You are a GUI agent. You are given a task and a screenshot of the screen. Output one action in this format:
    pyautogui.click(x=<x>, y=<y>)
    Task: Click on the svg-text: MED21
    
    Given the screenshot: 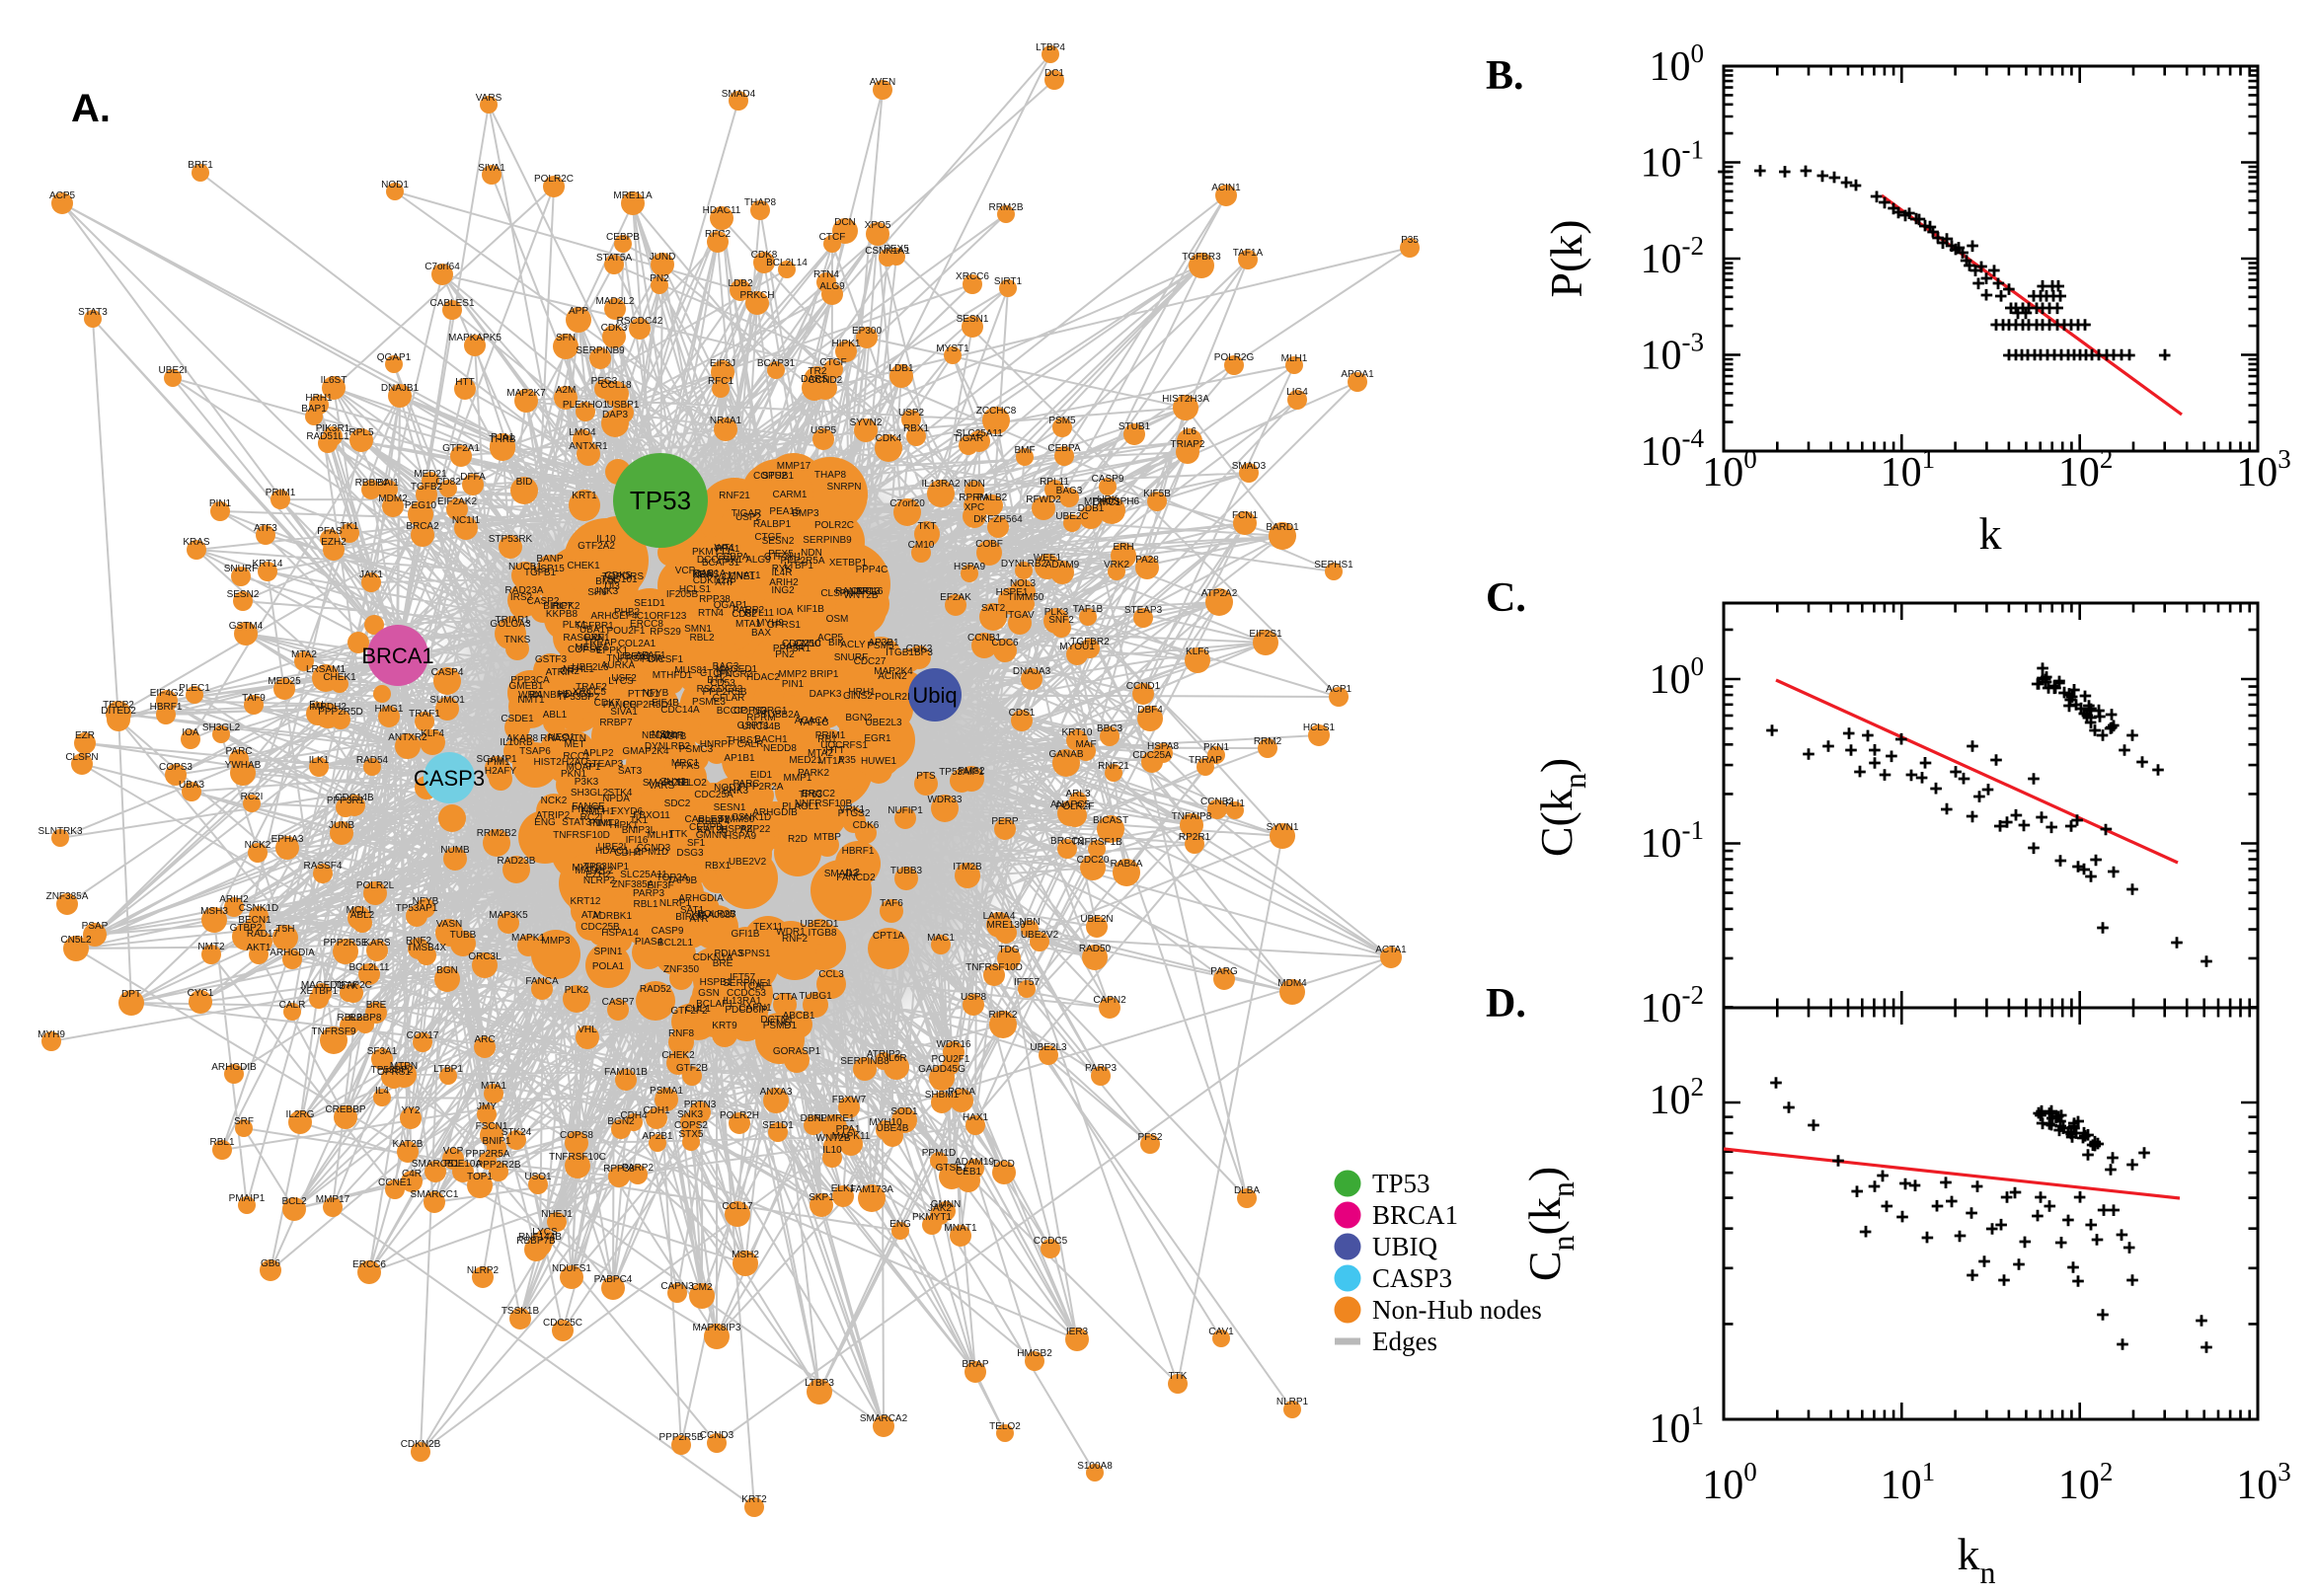 What is the action you would take?
    pyautogui.click(x=805, y=760)
    